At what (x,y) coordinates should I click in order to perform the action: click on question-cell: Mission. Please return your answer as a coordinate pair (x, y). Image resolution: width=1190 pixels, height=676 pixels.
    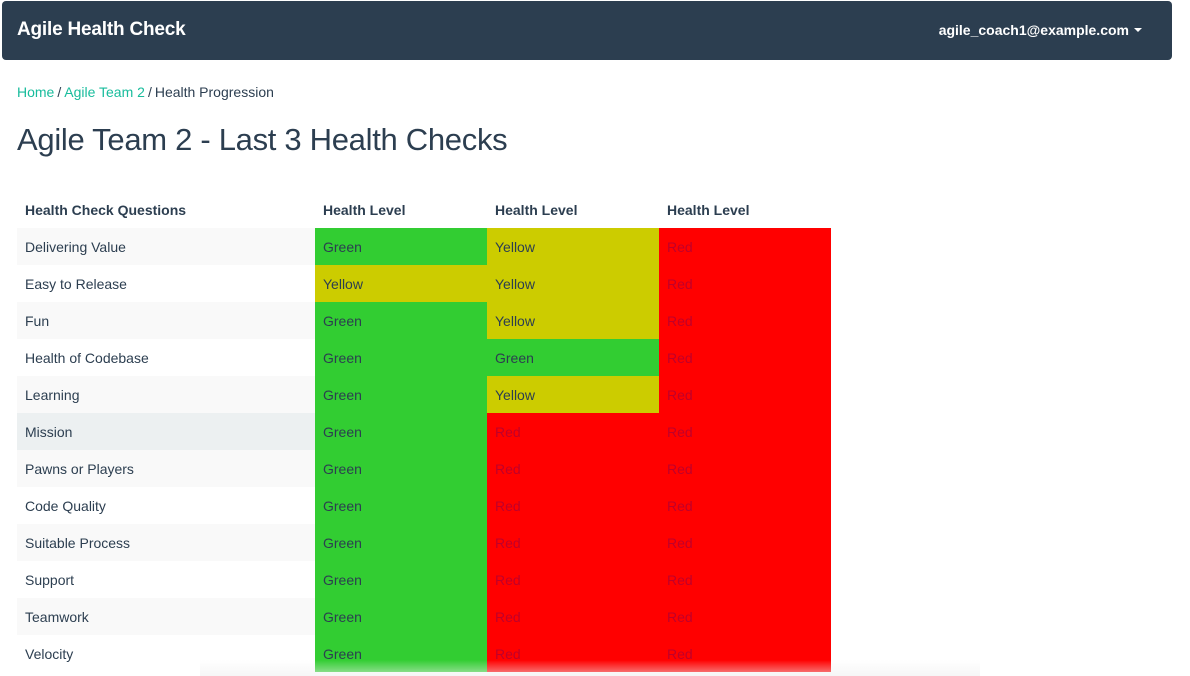
    Looking at the image, I should click on (166, 431).